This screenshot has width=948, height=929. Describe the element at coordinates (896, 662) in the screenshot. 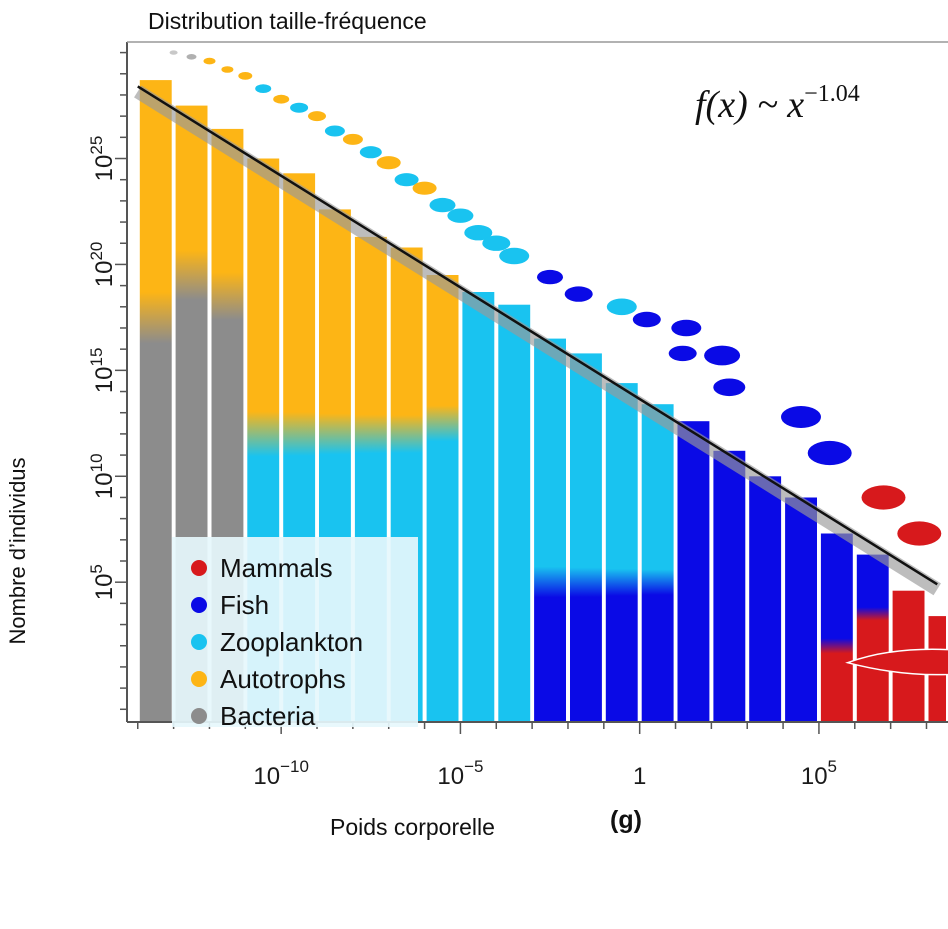

I see `whale-silhouette` at that location.